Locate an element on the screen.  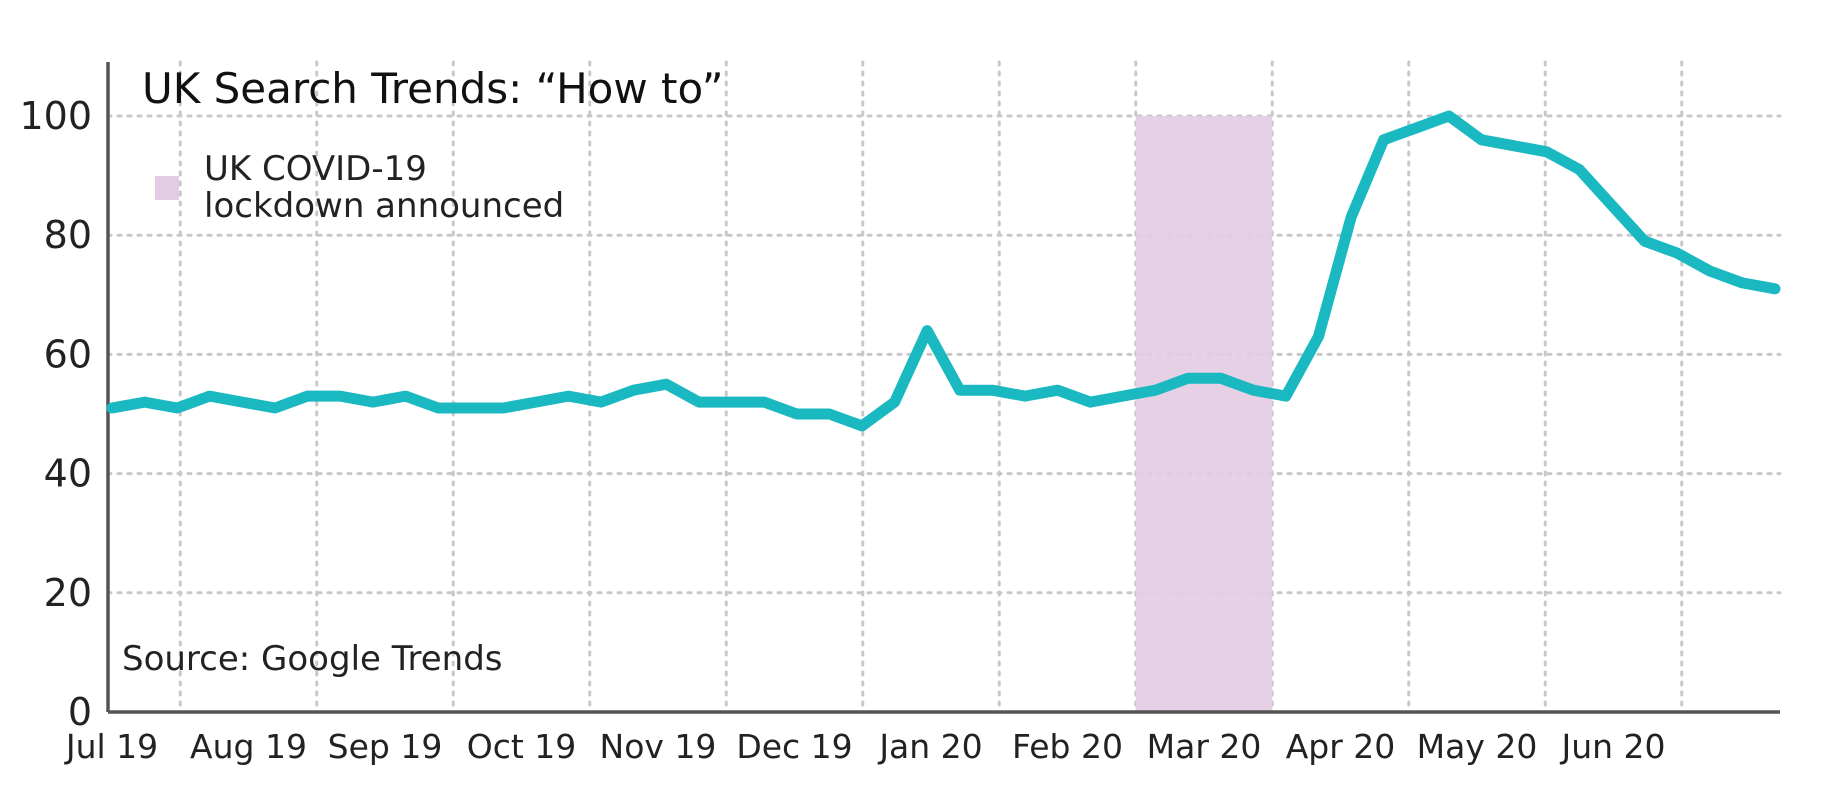
x-tick-mar-20: Mar 20 is located at coordinates (1204, 746).